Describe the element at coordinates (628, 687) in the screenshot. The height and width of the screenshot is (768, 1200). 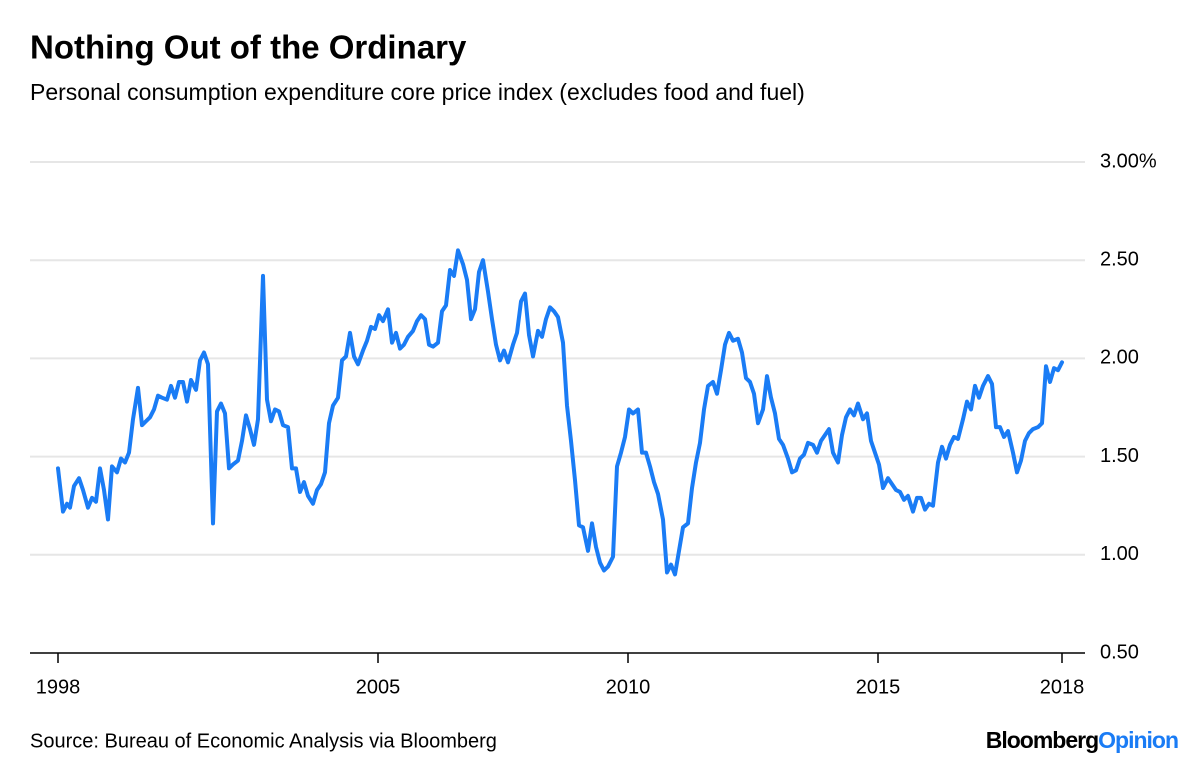
I see `x-tick-label: 2010` at that location.